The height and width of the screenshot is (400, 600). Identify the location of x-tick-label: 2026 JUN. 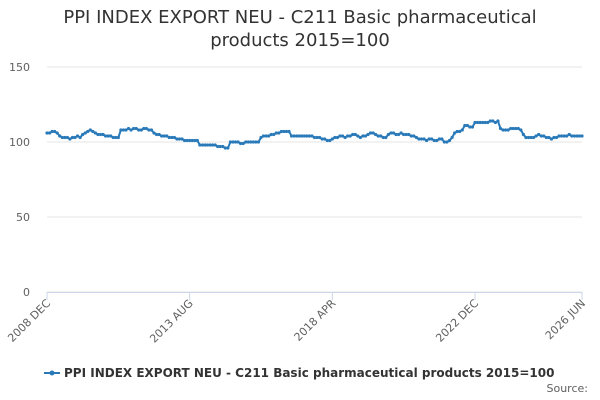
(565, 319).